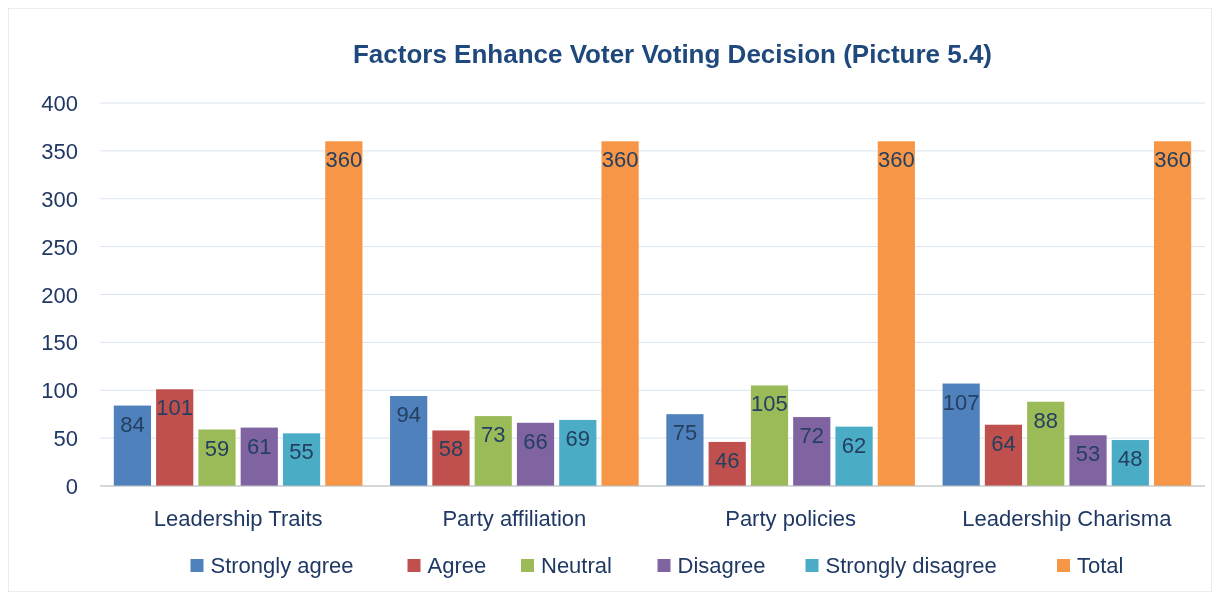 The height and width of the screenshot is (600, 1220). I want to click on data-label: 101, so click(175, 408).